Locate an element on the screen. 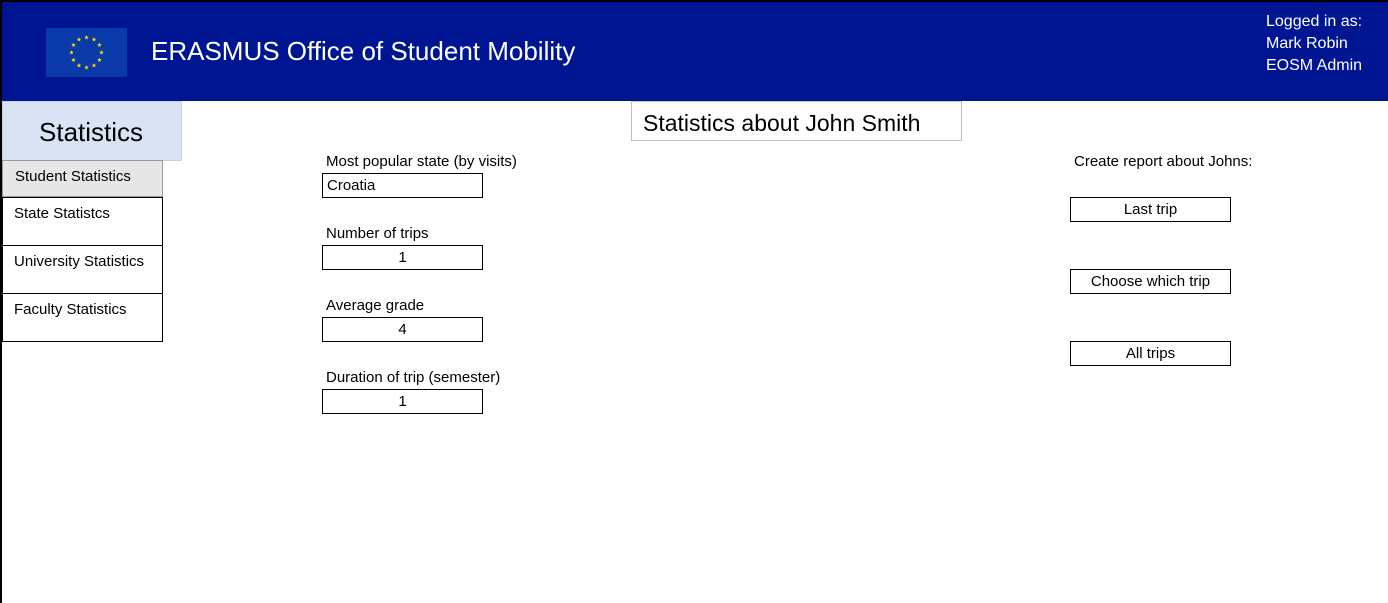 This screenshot has height=603, width=1388. stat-label-duration: Duration of trip (semester) is located at coordinates (413, 377).